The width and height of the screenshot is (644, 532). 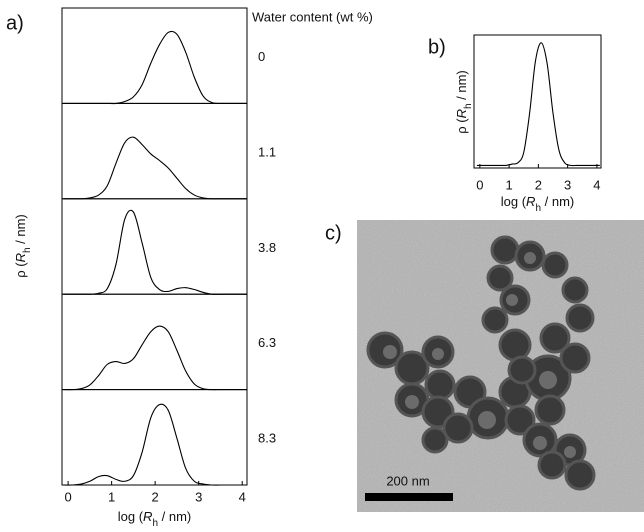 I want to click on scale-bar-label: 200 nm, so click(x=407, y=480).